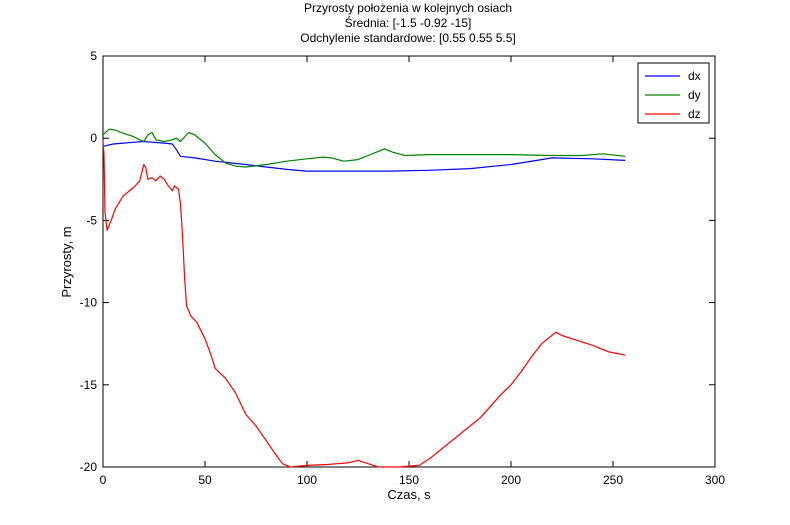  I want to click on legend-label-dx: dx, so click(694, 76).